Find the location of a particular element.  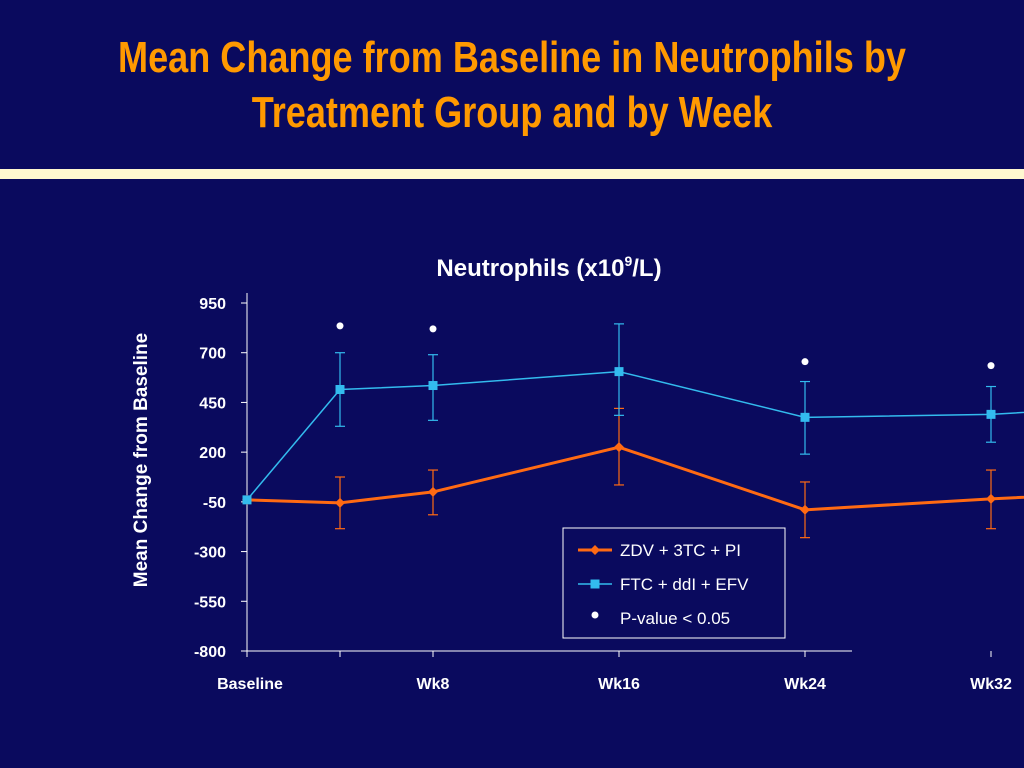

y-tick-label: -300 is located at coordinates (210, 553).